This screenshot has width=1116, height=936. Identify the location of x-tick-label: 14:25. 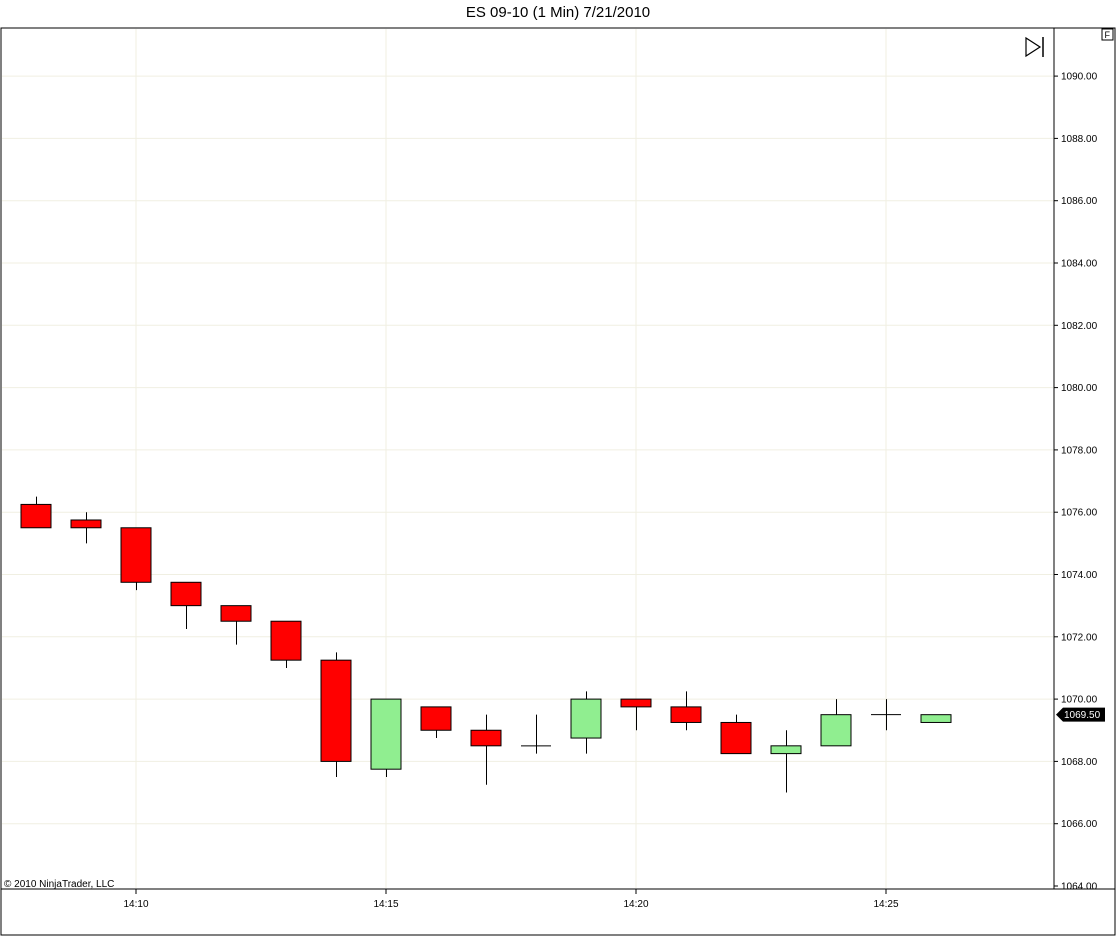
(885, 904).